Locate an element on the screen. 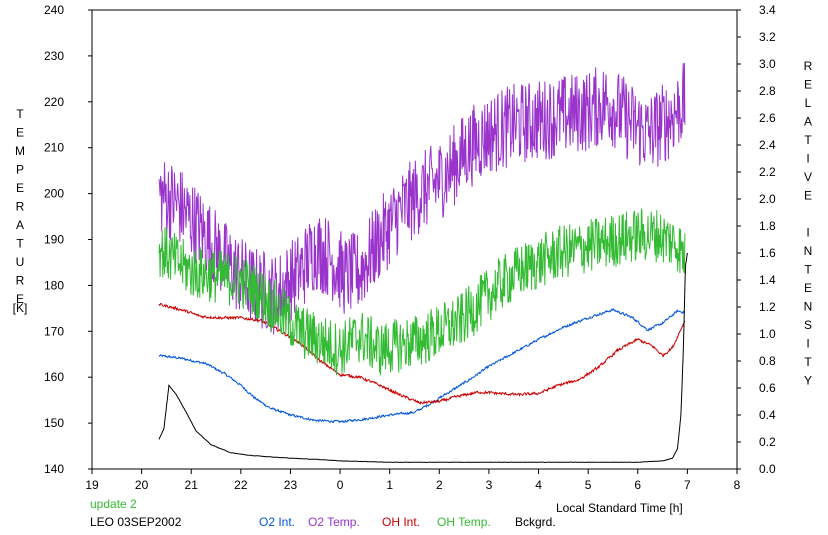  y-left-tick-label: 140 is located at coordinates (54, 469).